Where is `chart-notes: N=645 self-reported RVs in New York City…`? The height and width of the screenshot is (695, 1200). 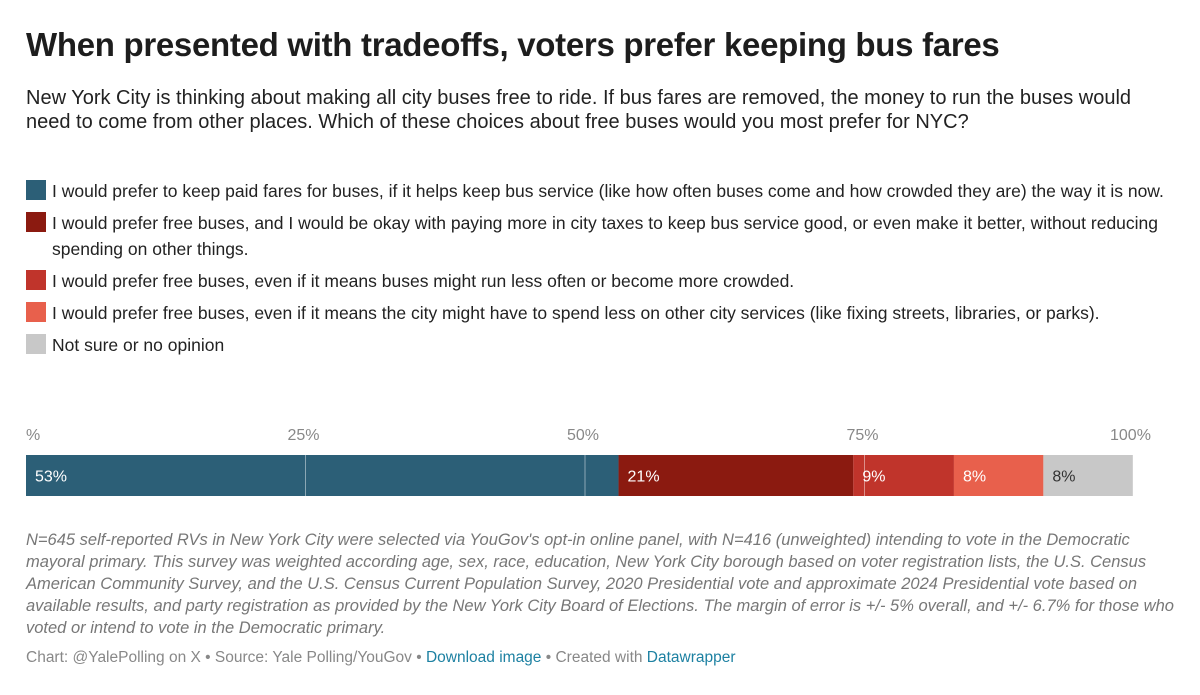 chart-notes: N=645 self-reported RVs in New York City… is located at coordinates (600, 584).